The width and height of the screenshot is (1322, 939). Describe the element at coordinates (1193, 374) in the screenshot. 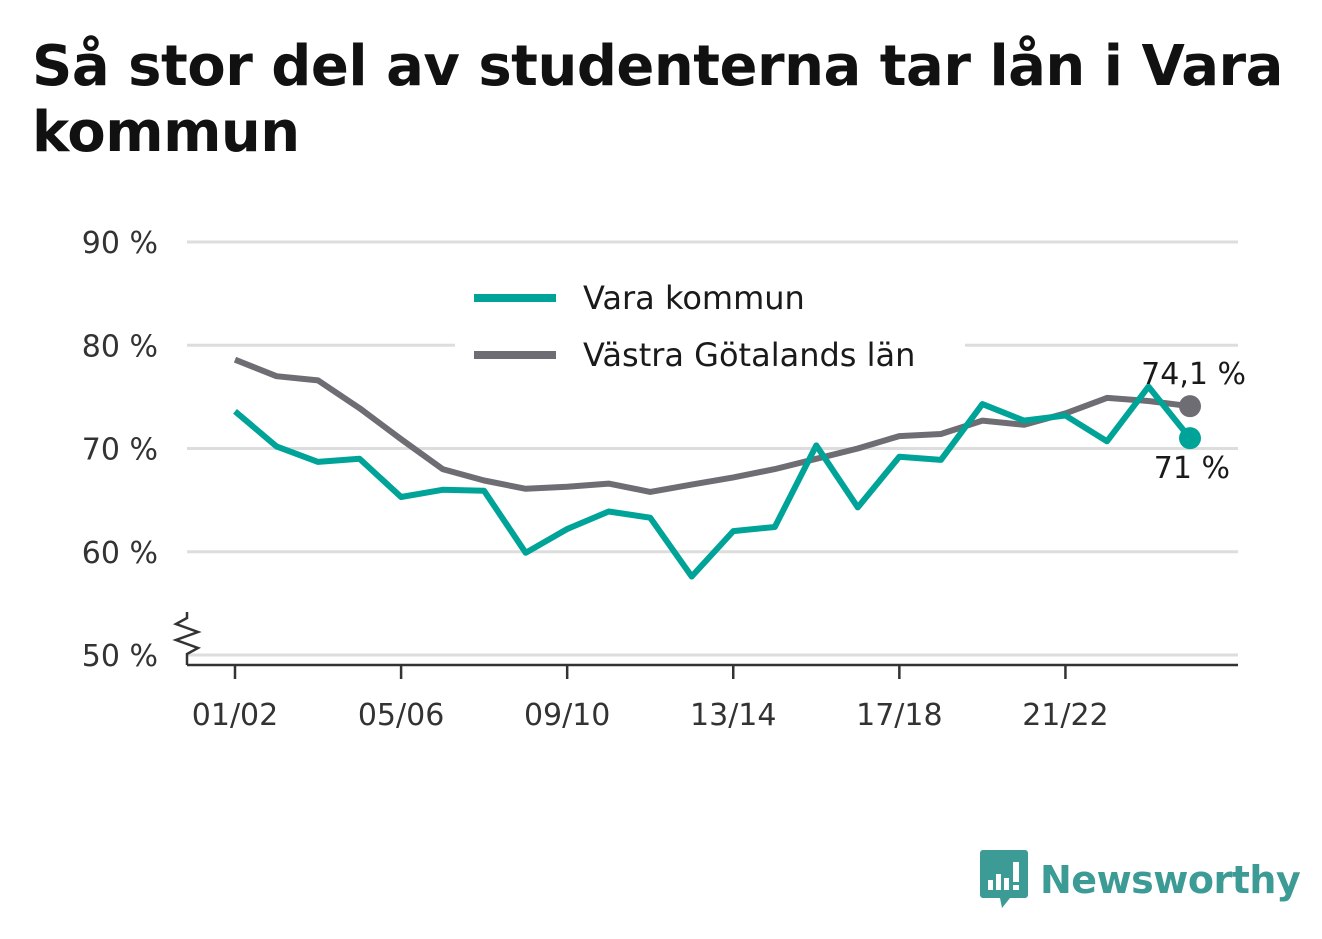

I see `end-label-vastra-gotalands-lan: 74,1 %` at that location.